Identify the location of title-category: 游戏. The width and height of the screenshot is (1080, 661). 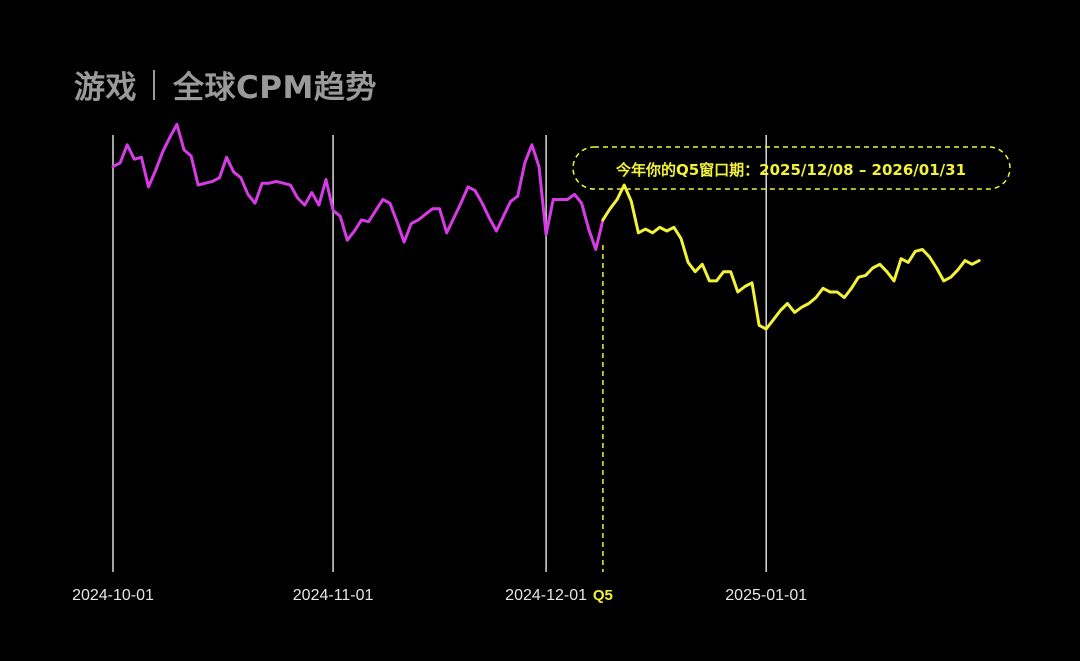
(105, 88).